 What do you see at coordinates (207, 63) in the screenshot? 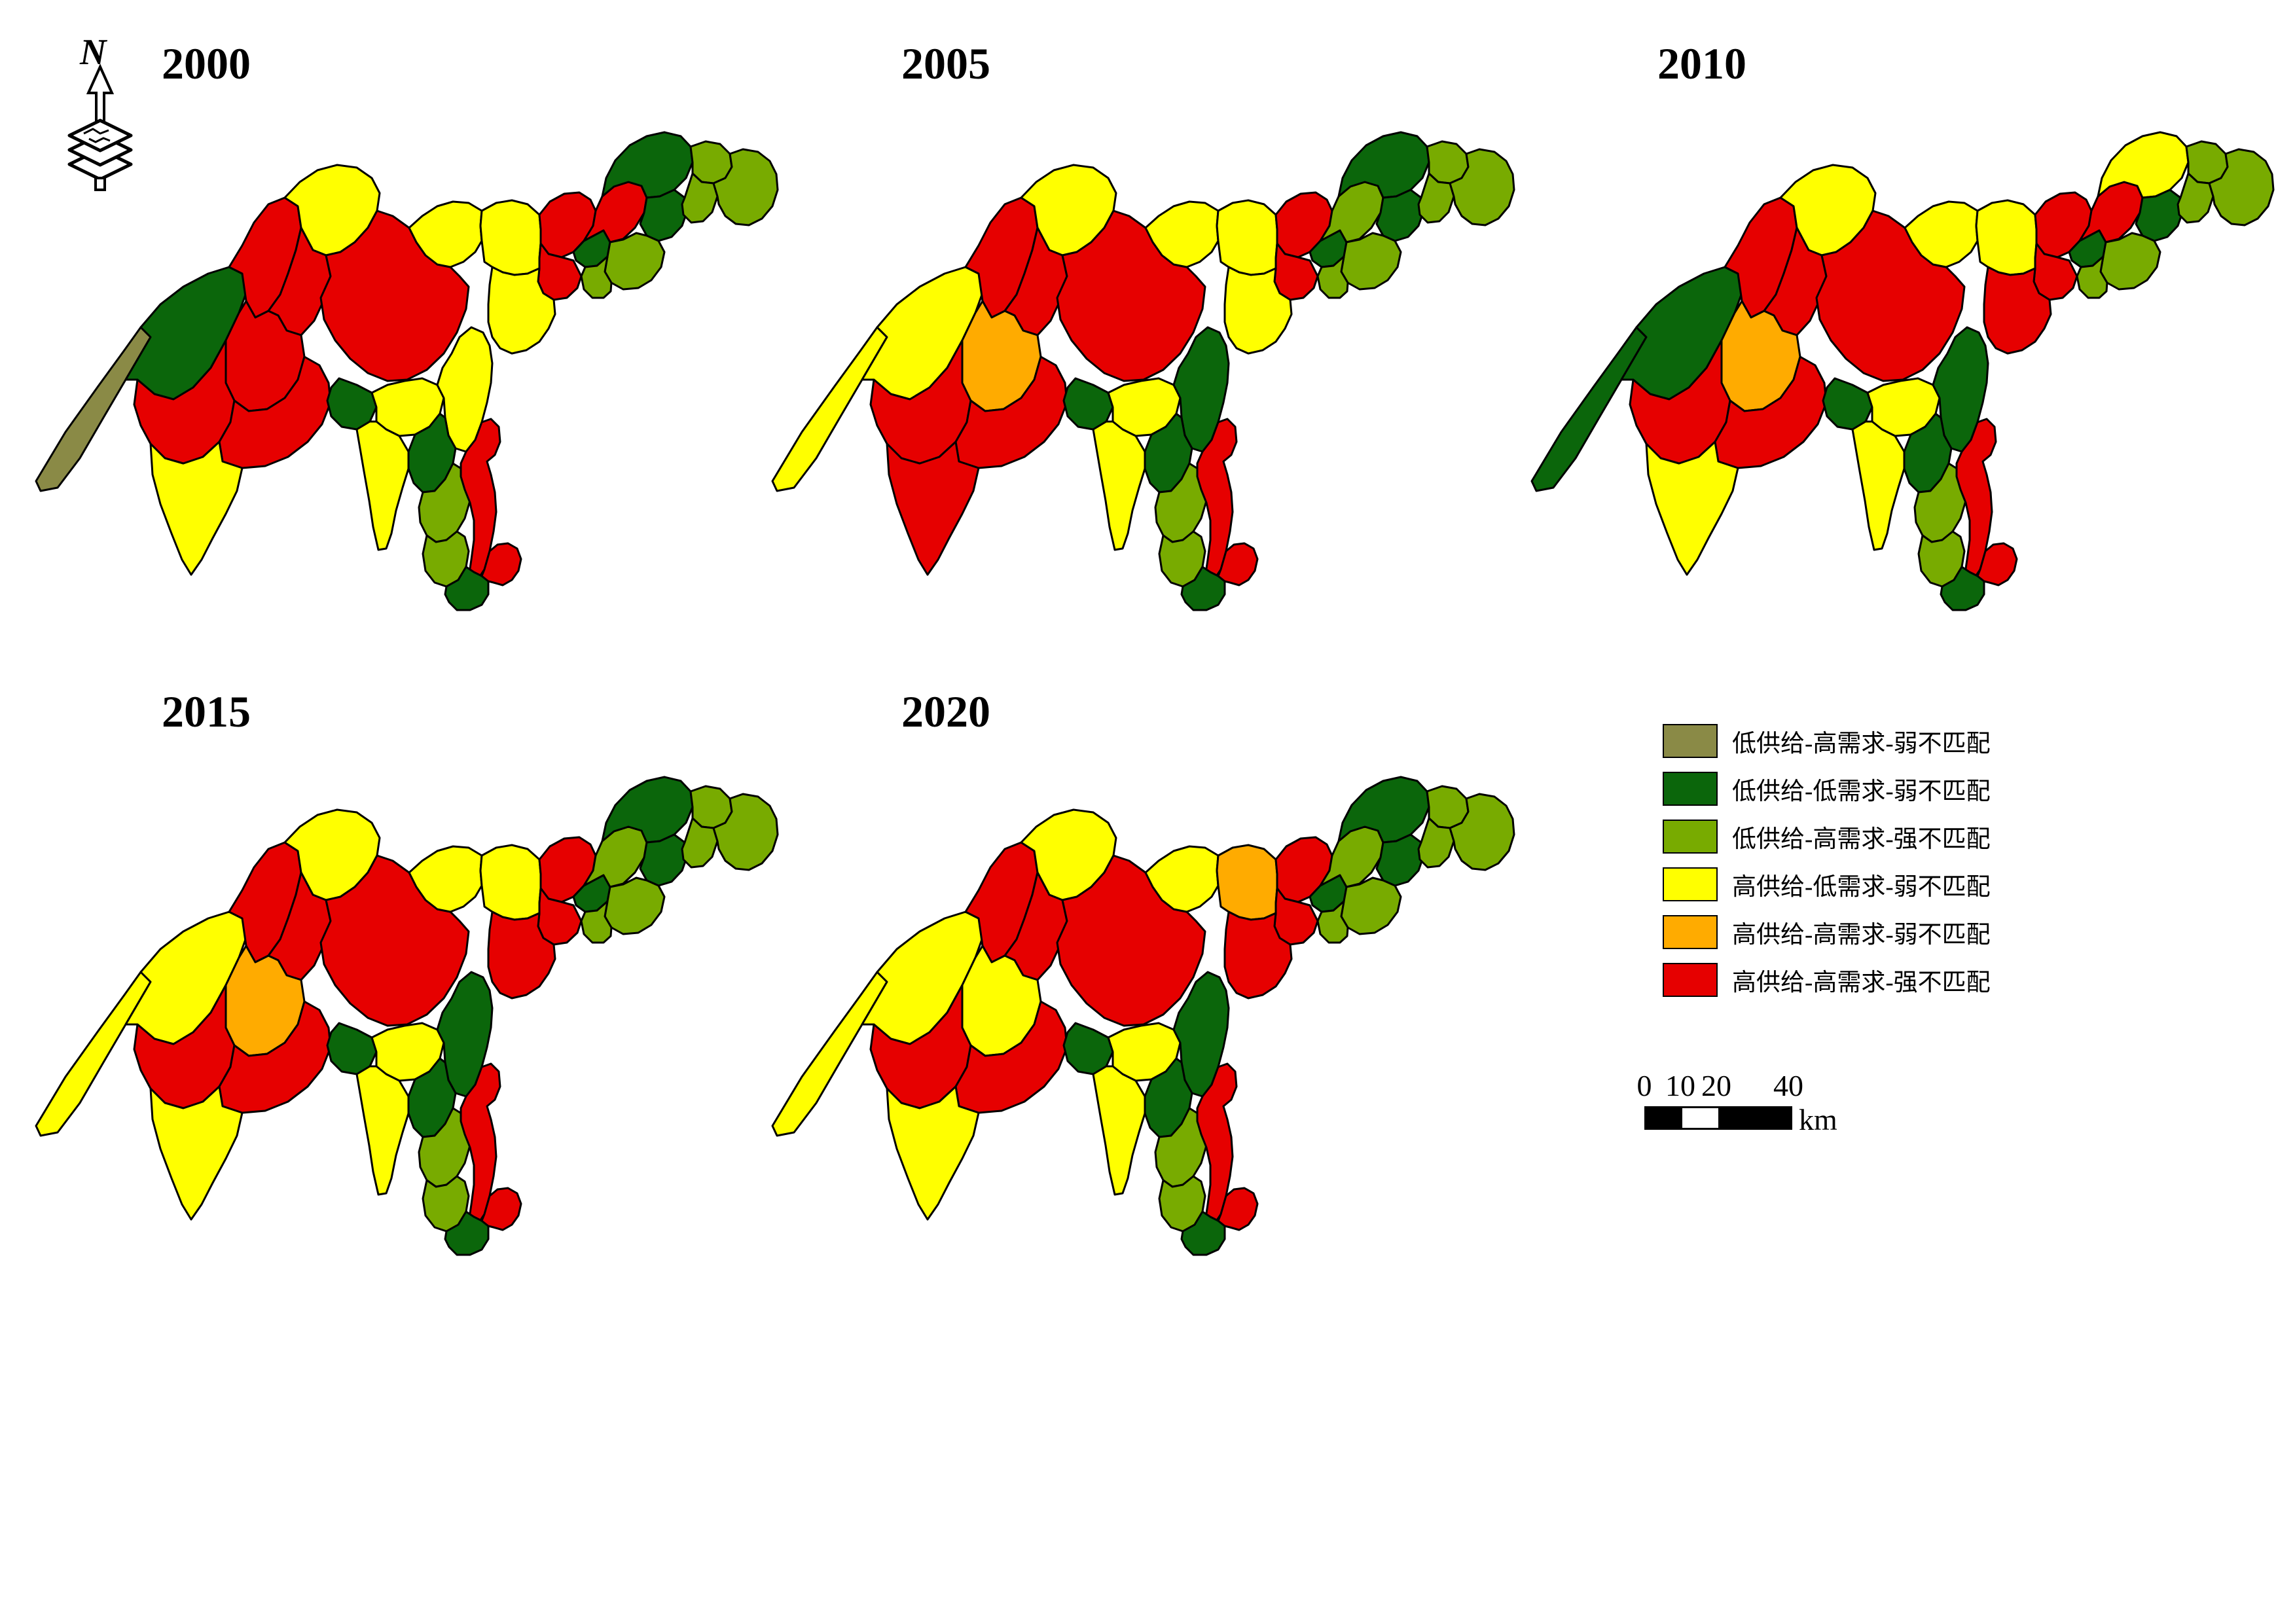
I see `map-title-2000: 2000` at bounding box center [207, 63].